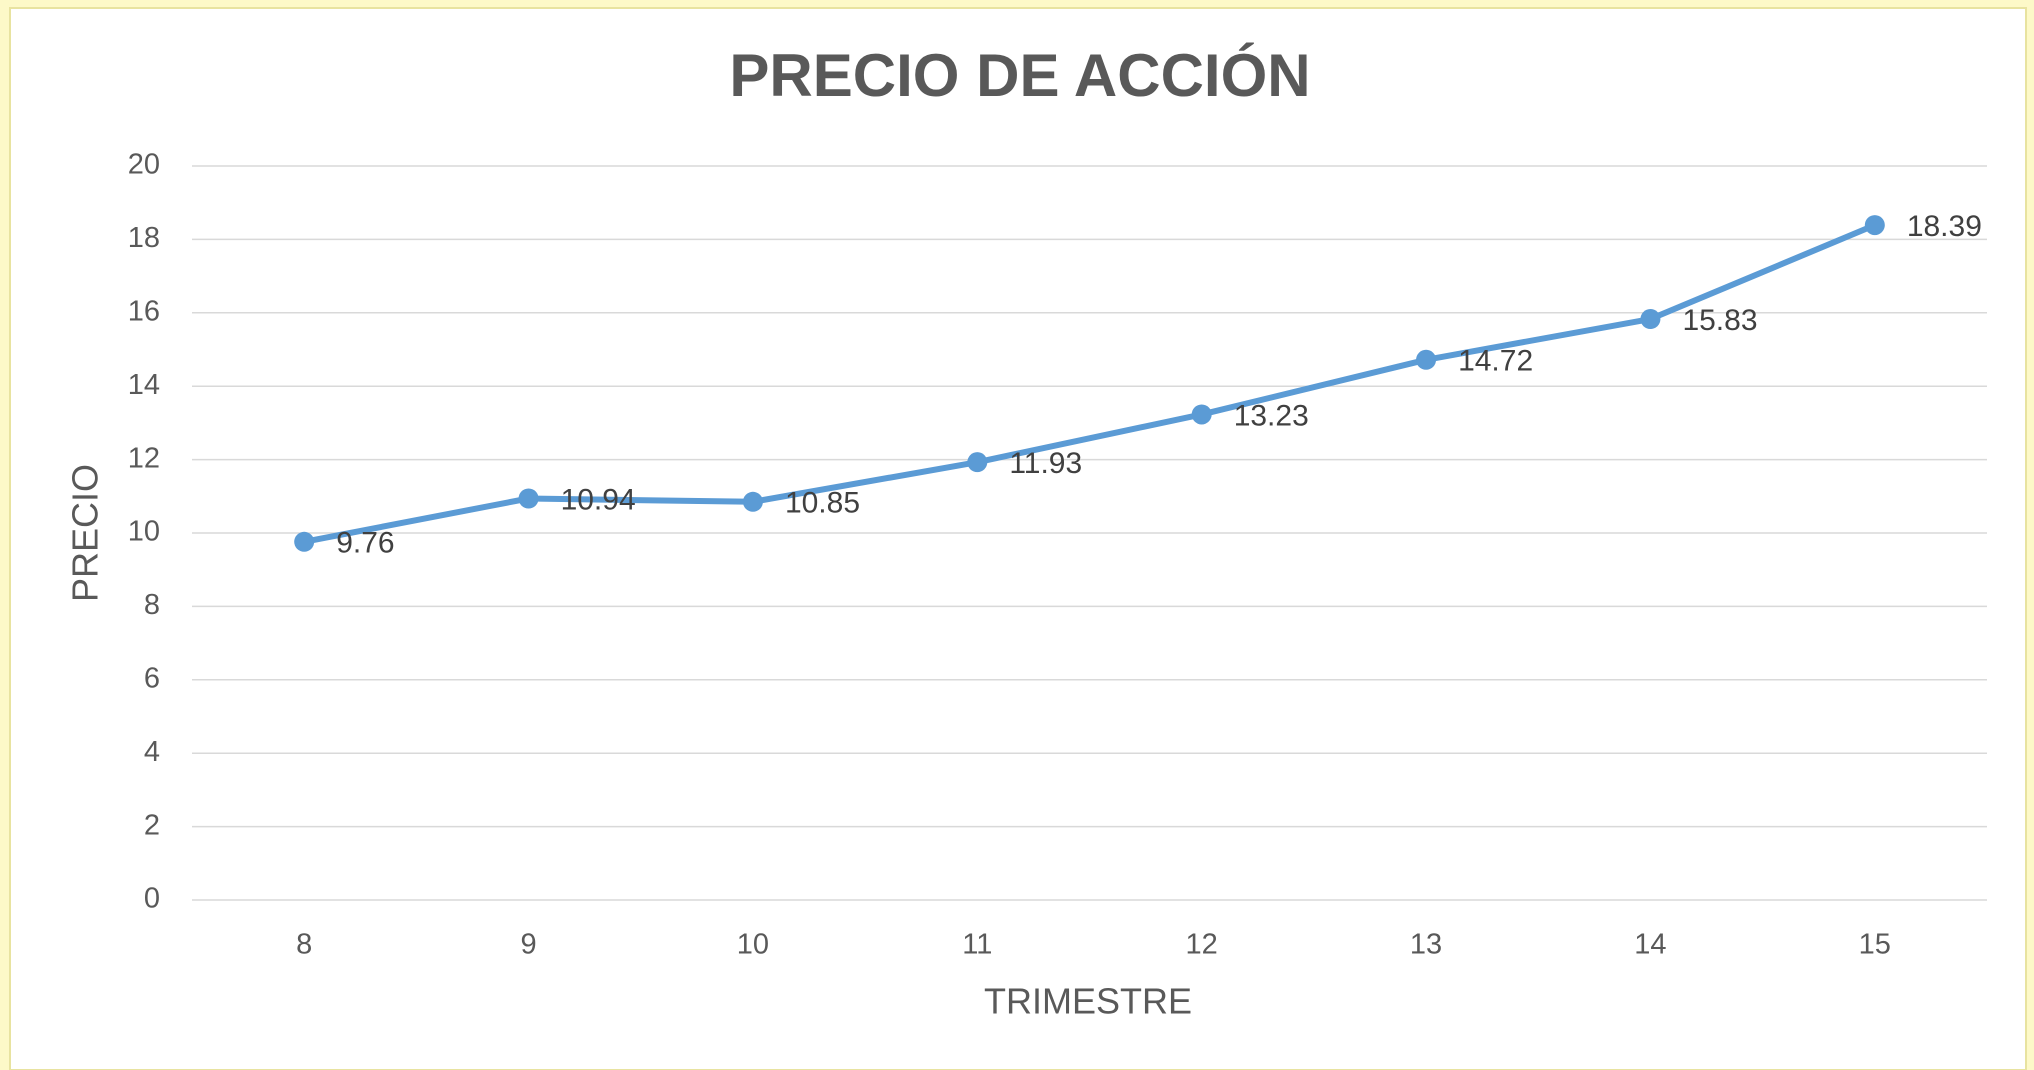 The width and height of the screenshot is (2034, 1070). What do you see at coordinates (152, 605) in the screenshot?
I see `y-tick-label: 8` at bounding box center [152, 605].